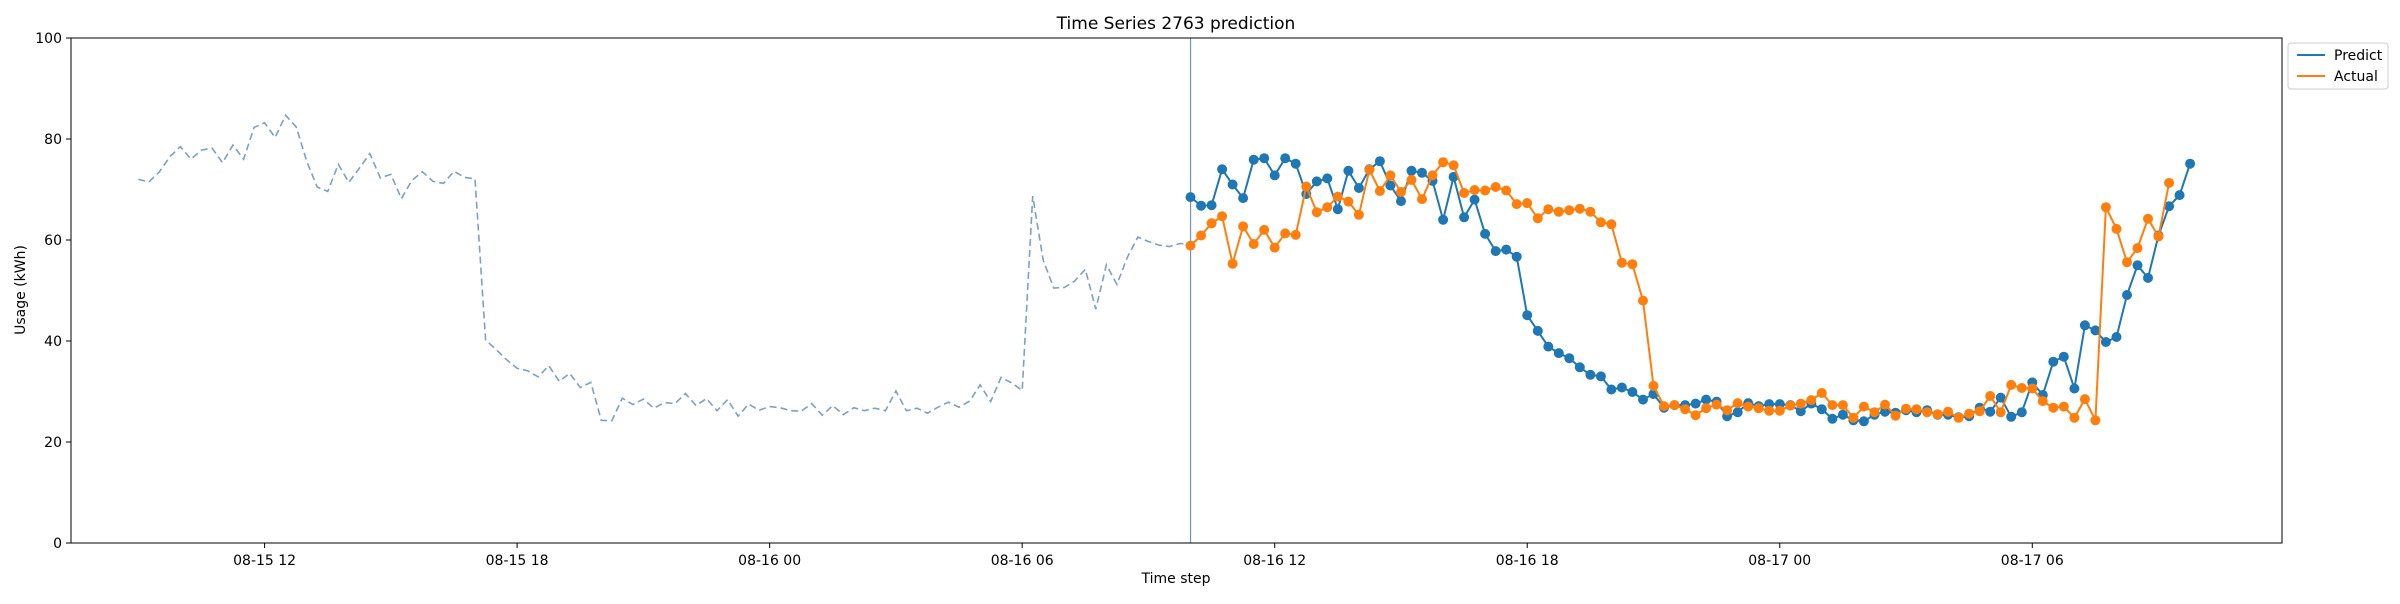  What do you see at coordinates (1527, 561) in the screenshot?
I see `x-tick-label: 08-16 18` at bounding box center [1527, 561].